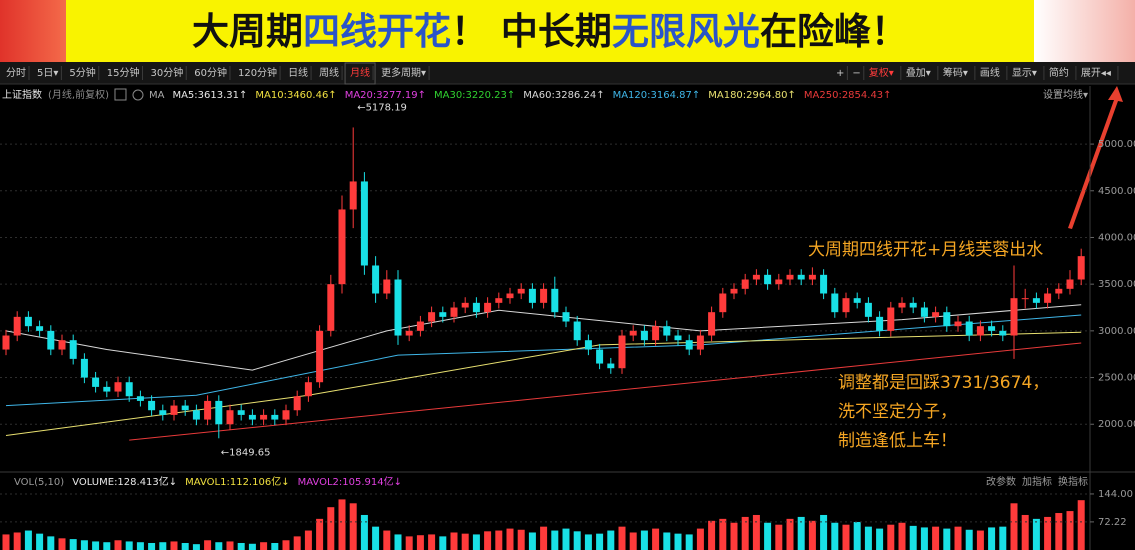  Describe the element at coordinates (298, 72) in the screenshot. I see `period-tab: 日线` at that location.